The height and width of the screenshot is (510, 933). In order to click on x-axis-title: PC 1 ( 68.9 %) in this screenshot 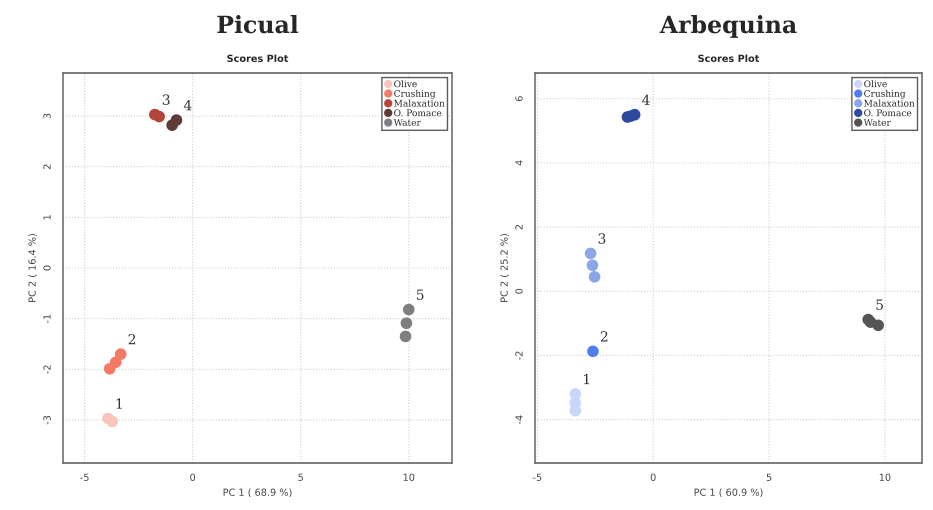, I will do `click(258, 493)`.